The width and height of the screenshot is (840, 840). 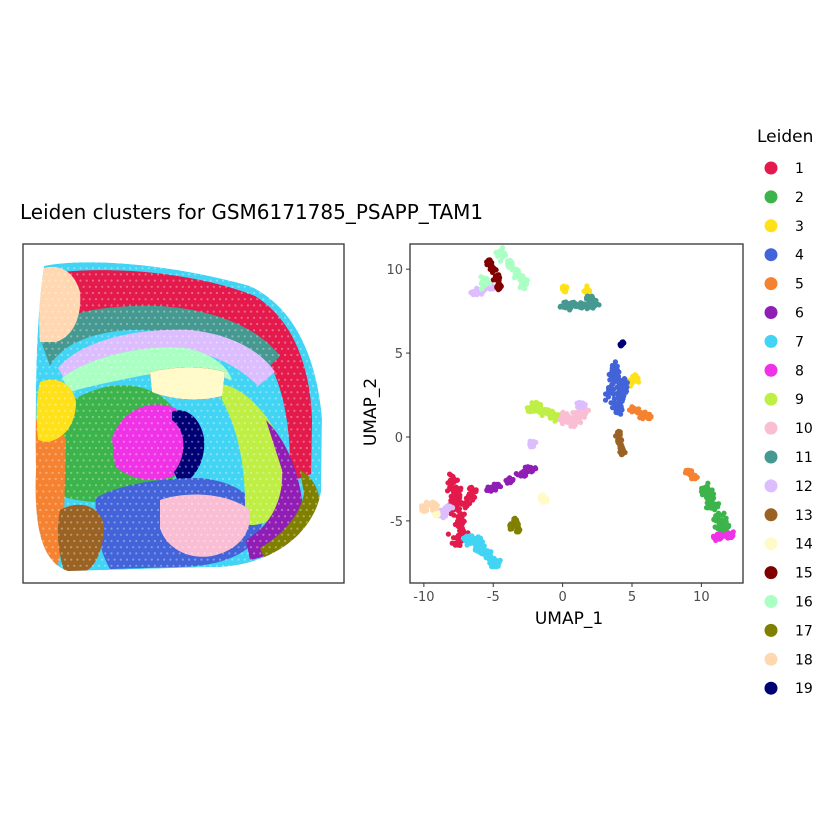 What do you see at coordinates (577, 407) in the screenshot?
I see `umap-points` at bounding box center [577, 407].